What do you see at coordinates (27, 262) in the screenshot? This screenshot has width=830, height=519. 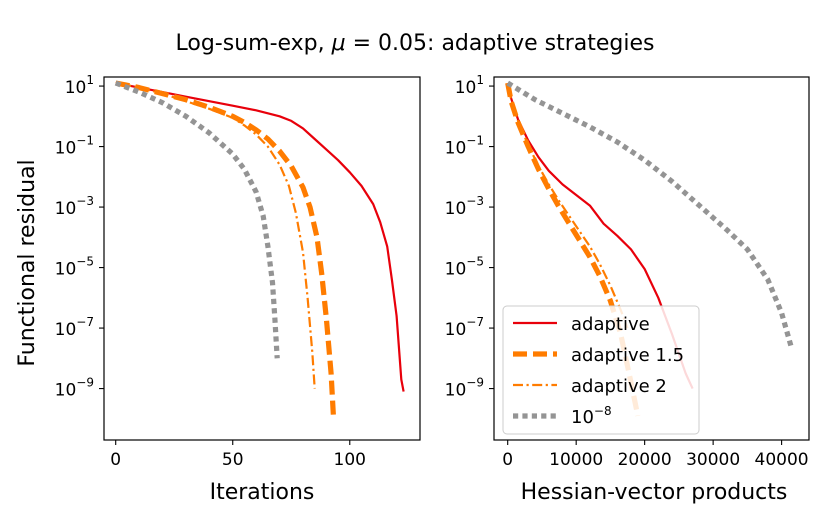 I see `left-ylabel: Functional residual` at bounding box center [27, 262].